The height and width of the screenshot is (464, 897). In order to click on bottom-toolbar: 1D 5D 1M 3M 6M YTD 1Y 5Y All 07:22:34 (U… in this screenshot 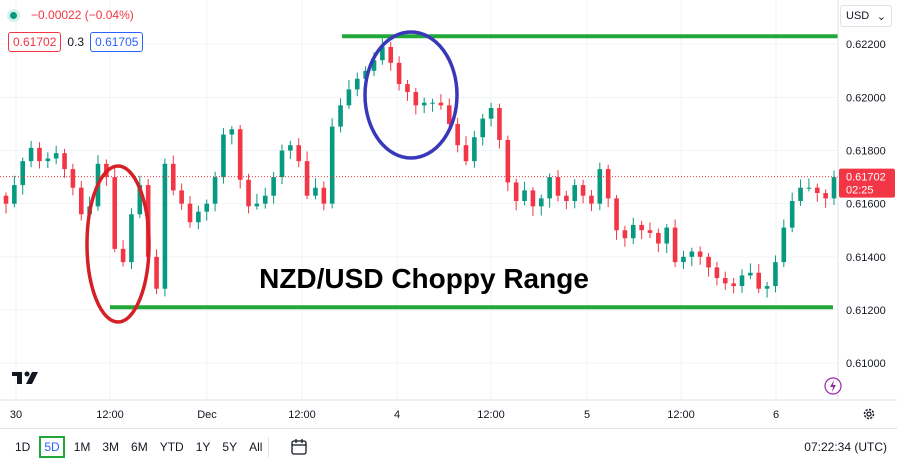, I will do `click(448, 446)`.